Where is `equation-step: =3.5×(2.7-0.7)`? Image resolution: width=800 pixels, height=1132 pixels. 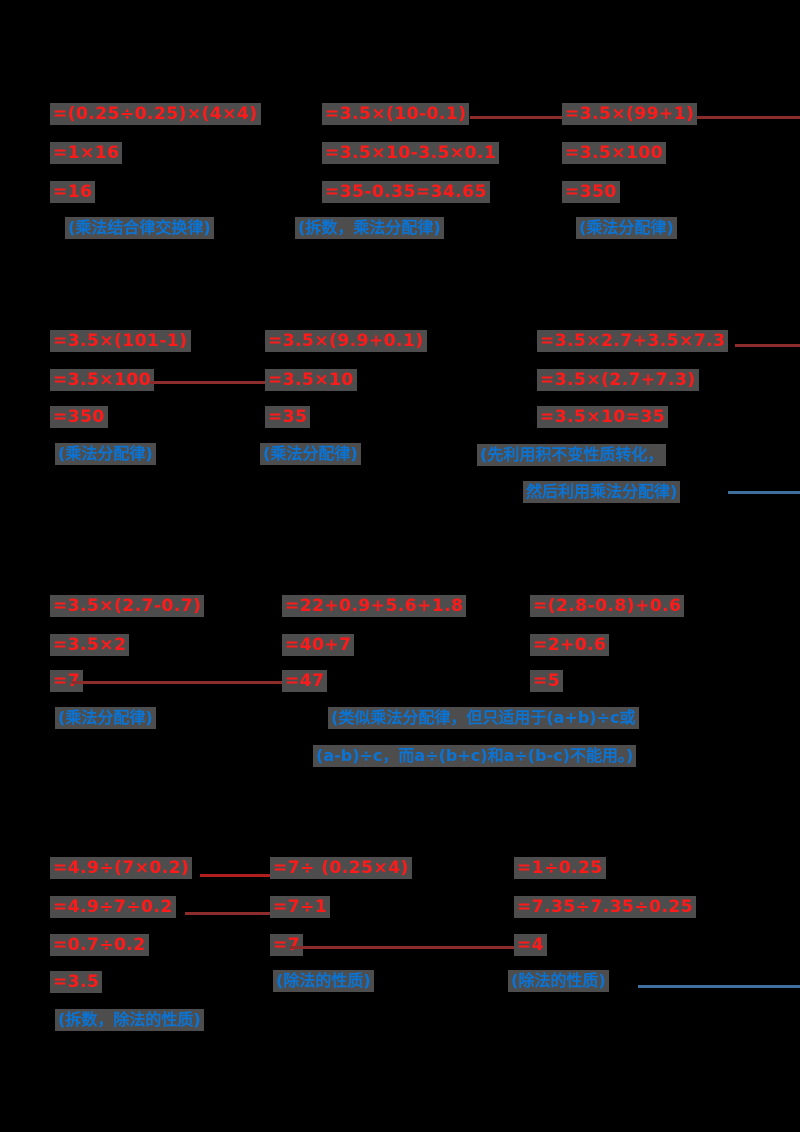
equation-step: =3.5×(2.7-0.7) is located at coordinates (127, 606).